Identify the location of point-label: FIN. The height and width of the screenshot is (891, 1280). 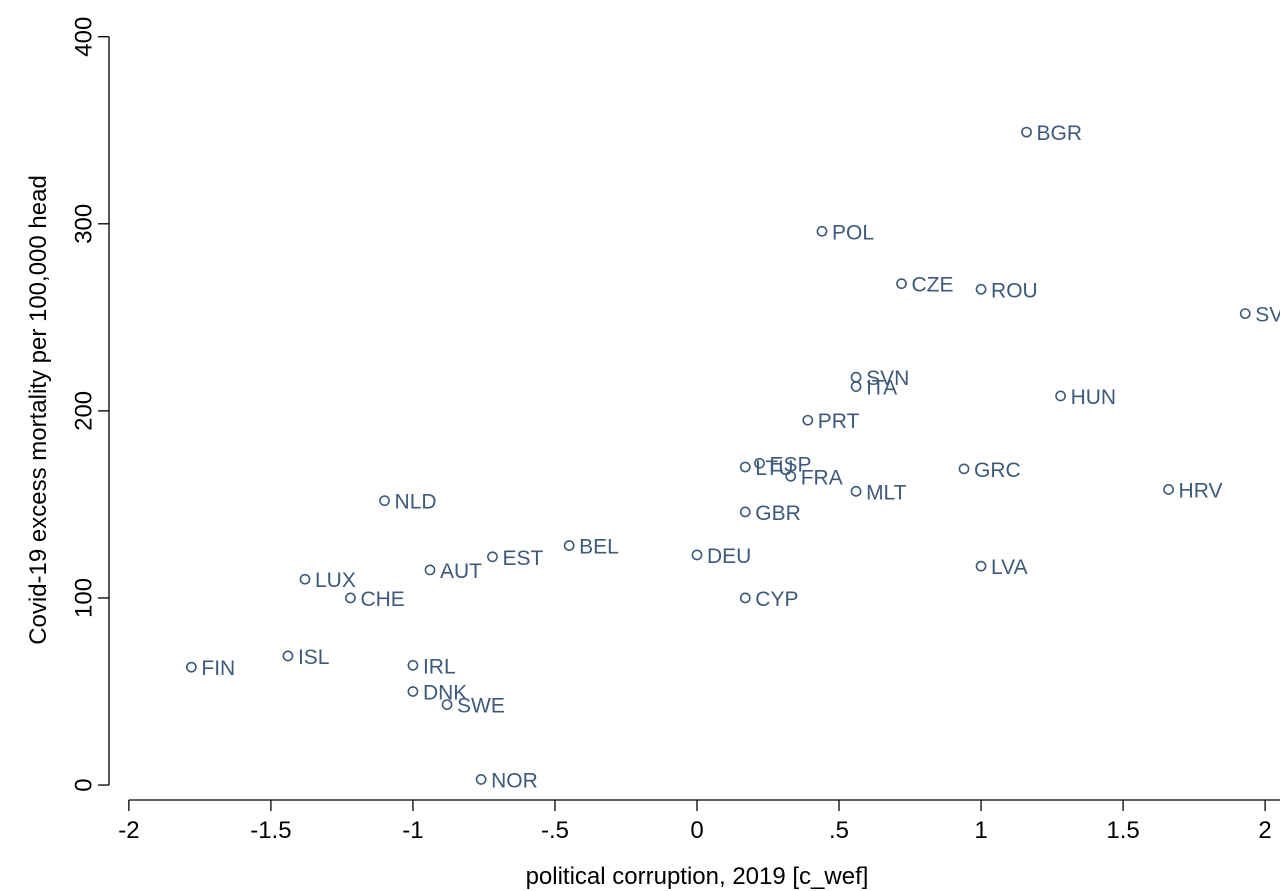
(218, 668).